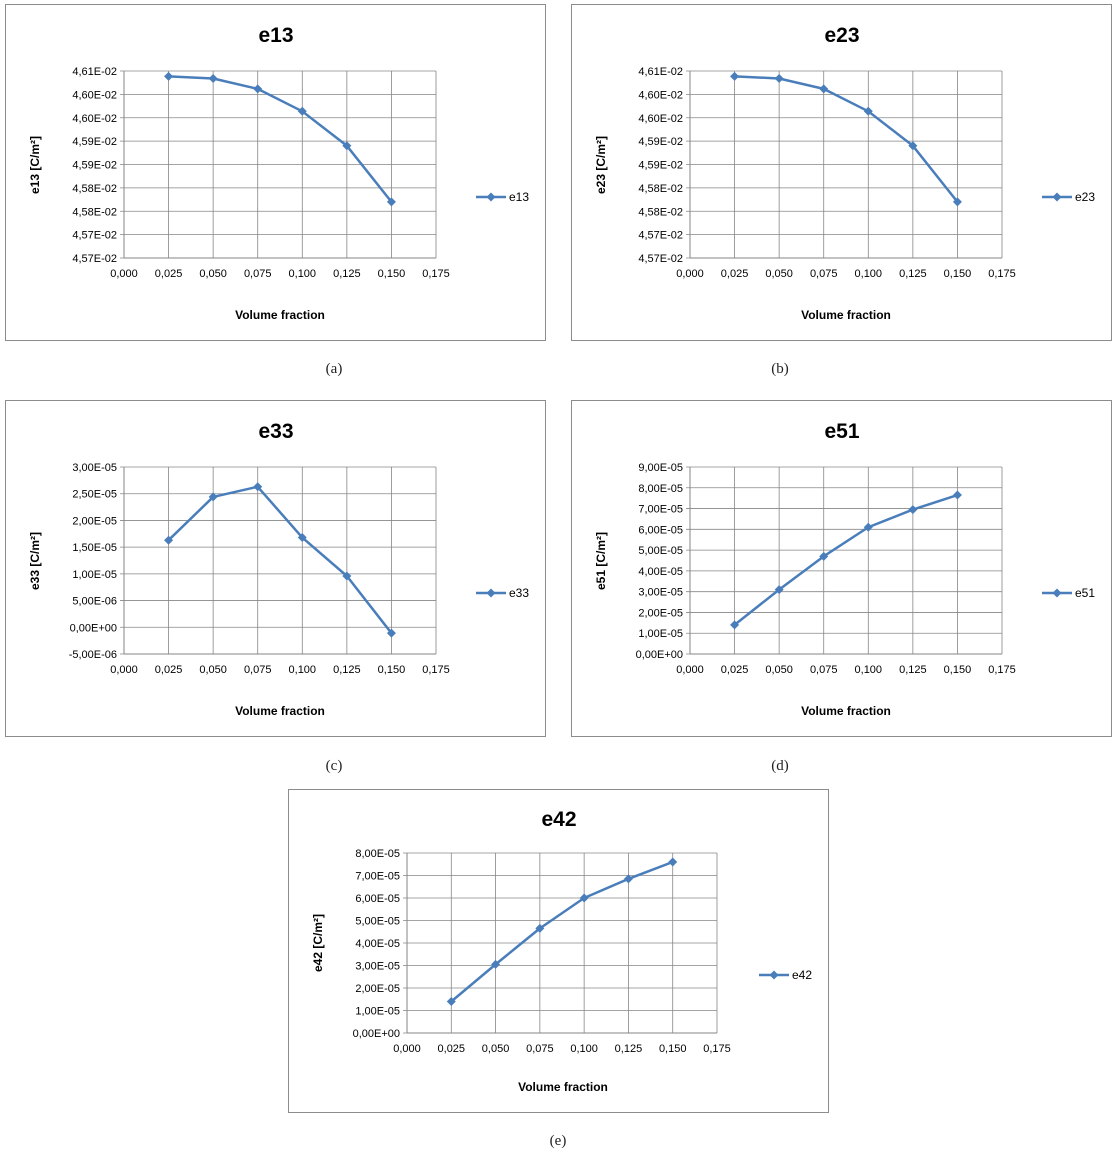  What do you see at coordinates (280, 139) in the screenshot?
I see `series-line-e13` at bounding box center [280, 139].